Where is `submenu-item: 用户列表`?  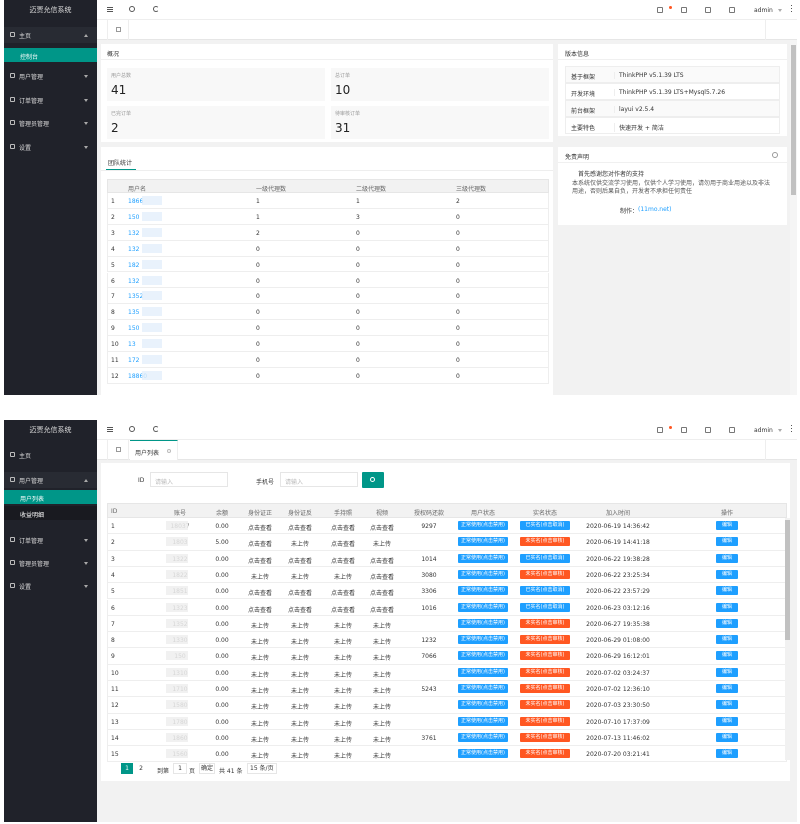 submenu-item: 用户列表 is located at coordinates (50, 497).